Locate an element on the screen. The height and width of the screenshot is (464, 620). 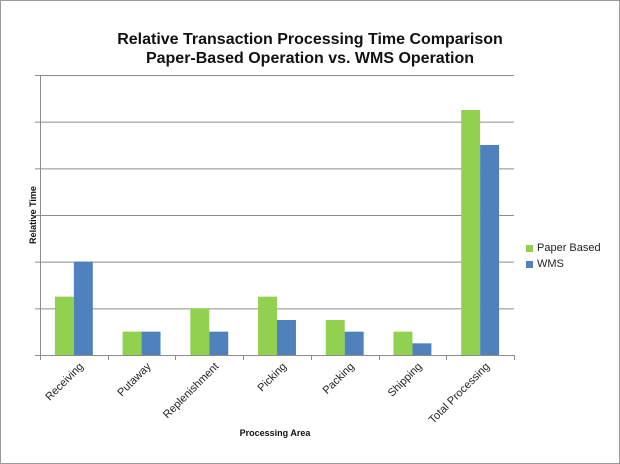
bar-paper-based-receiving is located at coordinates (64, 325).